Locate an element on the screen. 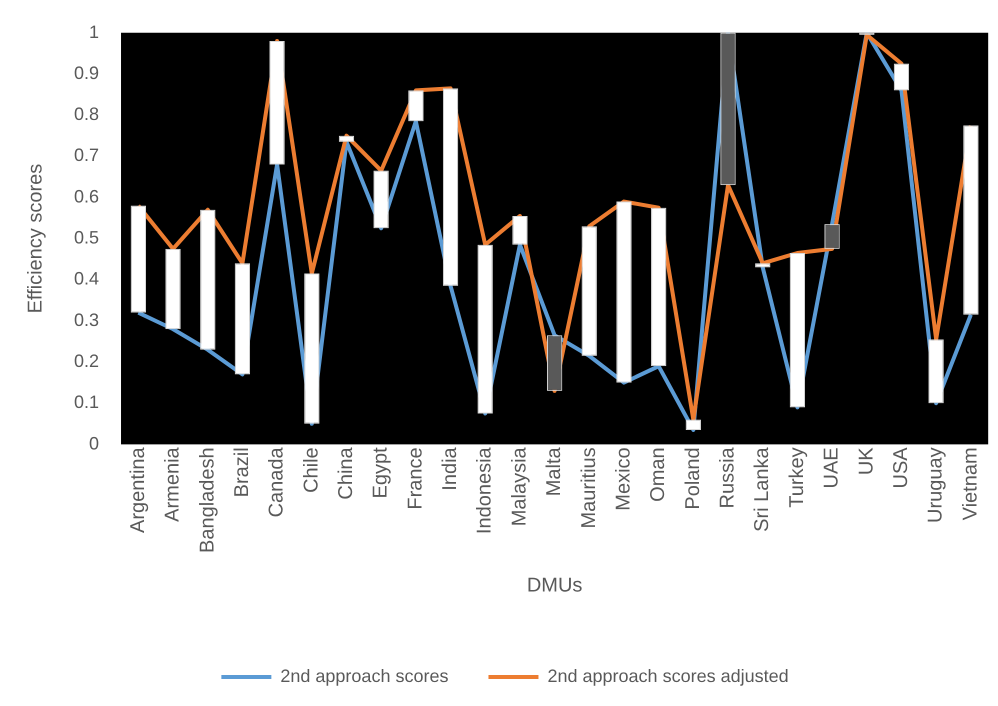  x-tick-label: Canada is located at coordinates (277, 482).